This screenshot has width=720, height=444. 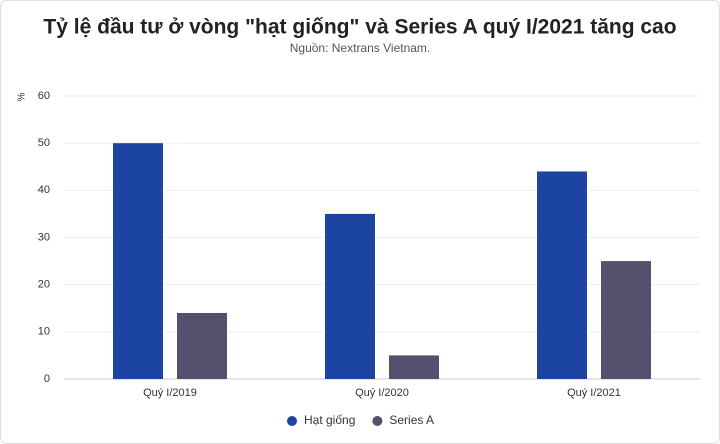 I want to click on x-tick-label: Quý I/2019, so click(x=170, y=393).